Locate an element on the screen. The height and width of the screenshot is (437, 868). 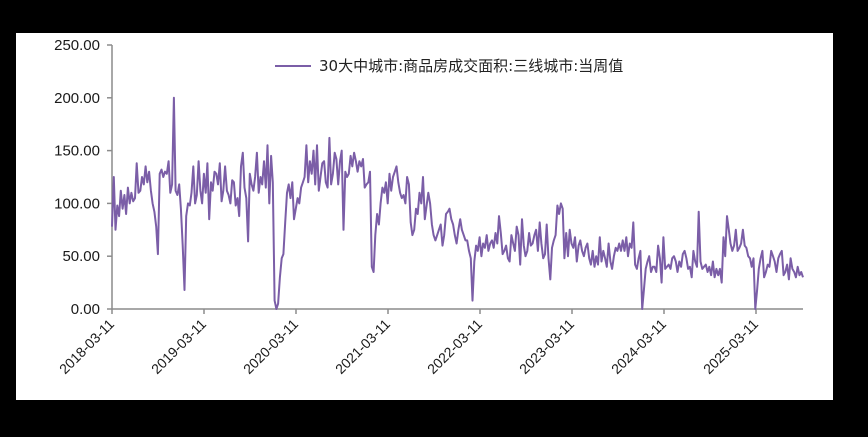
legend: 30大中城市:商品房成交面积:三线城市:当周值 is located at coordinates (449, 66).